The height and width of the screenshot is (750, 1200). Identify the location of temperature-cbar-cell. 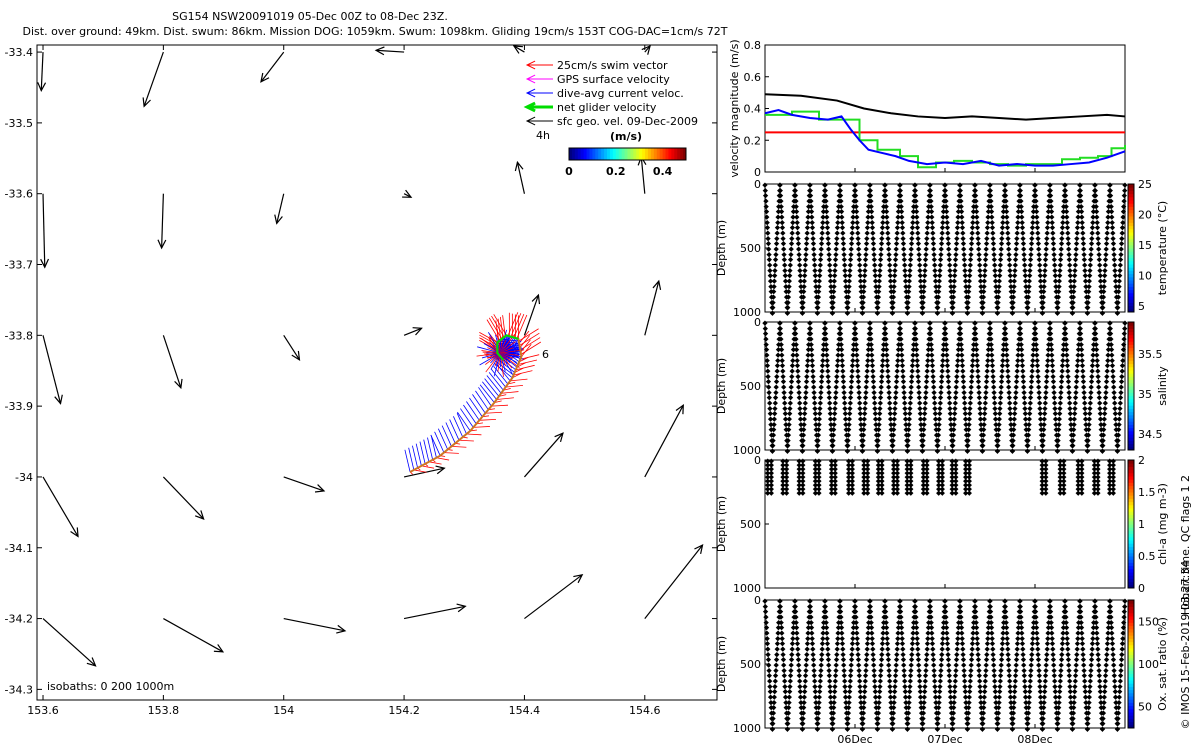
(1131, 304).